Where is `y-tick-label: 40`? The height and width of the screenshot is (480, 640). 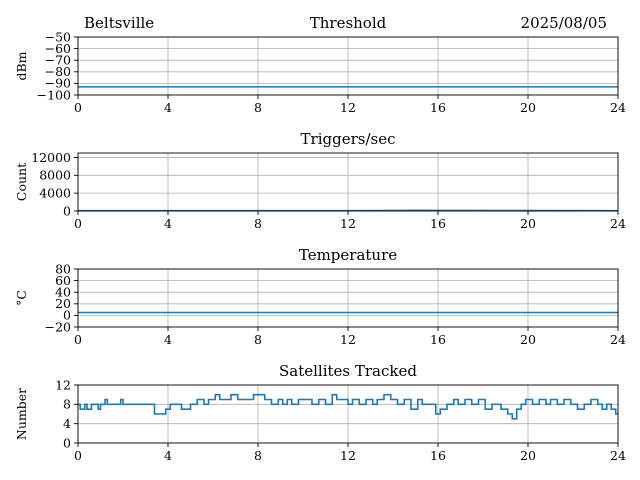
y-tick-label: 40 is located at coordinates (63, 292).